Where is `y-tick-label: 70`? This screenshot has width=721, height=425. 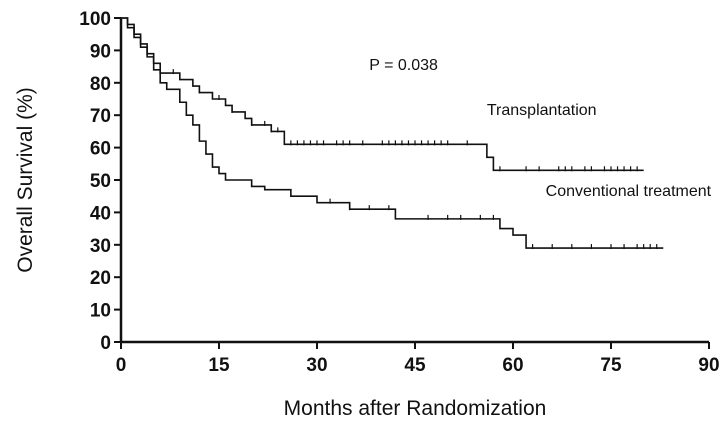
y-tick-label: 70 is located at coordinates (100, 116).